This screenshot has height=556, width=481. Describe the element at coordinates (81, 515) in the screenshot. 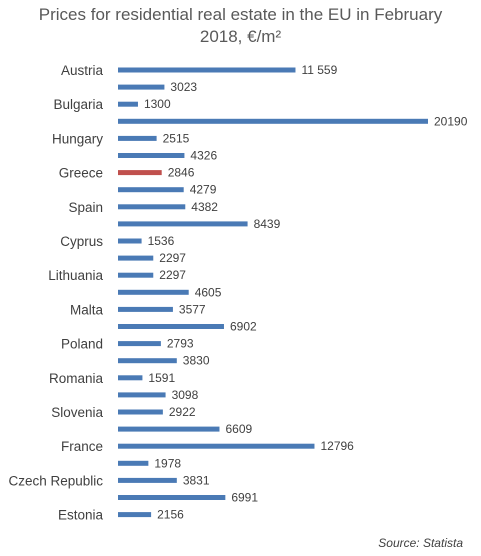

I see `category-label-26: Estonia` at that location.